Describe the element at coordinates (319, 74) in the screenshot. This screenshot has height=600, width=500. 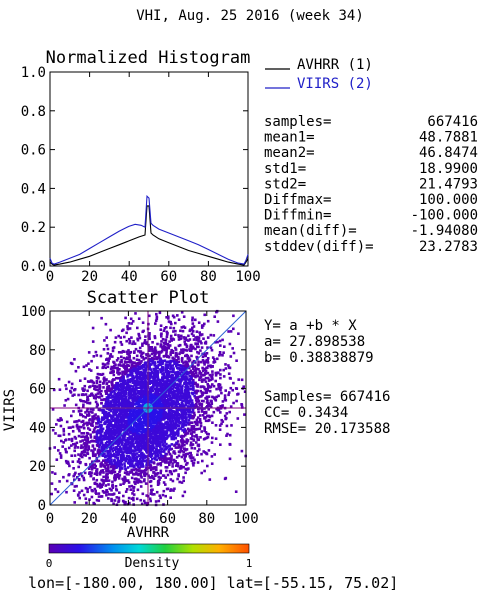
I see `histogram-legend: AVHRR (1) VIIRS (2)` at that location.